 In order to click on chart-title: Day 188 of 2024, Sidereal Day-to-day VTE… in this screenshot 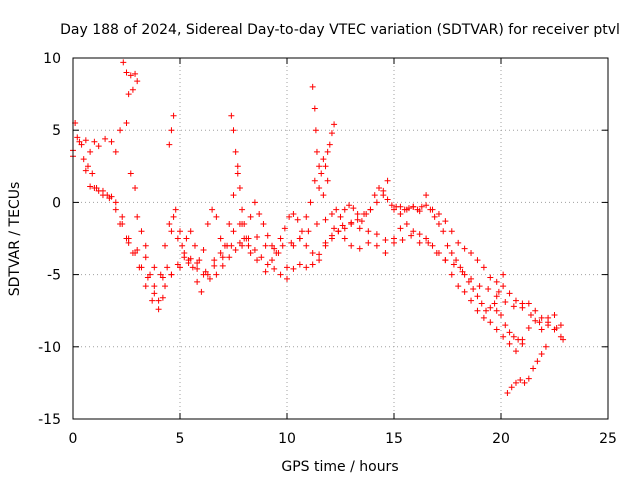, I will do `click(340, 30)`.